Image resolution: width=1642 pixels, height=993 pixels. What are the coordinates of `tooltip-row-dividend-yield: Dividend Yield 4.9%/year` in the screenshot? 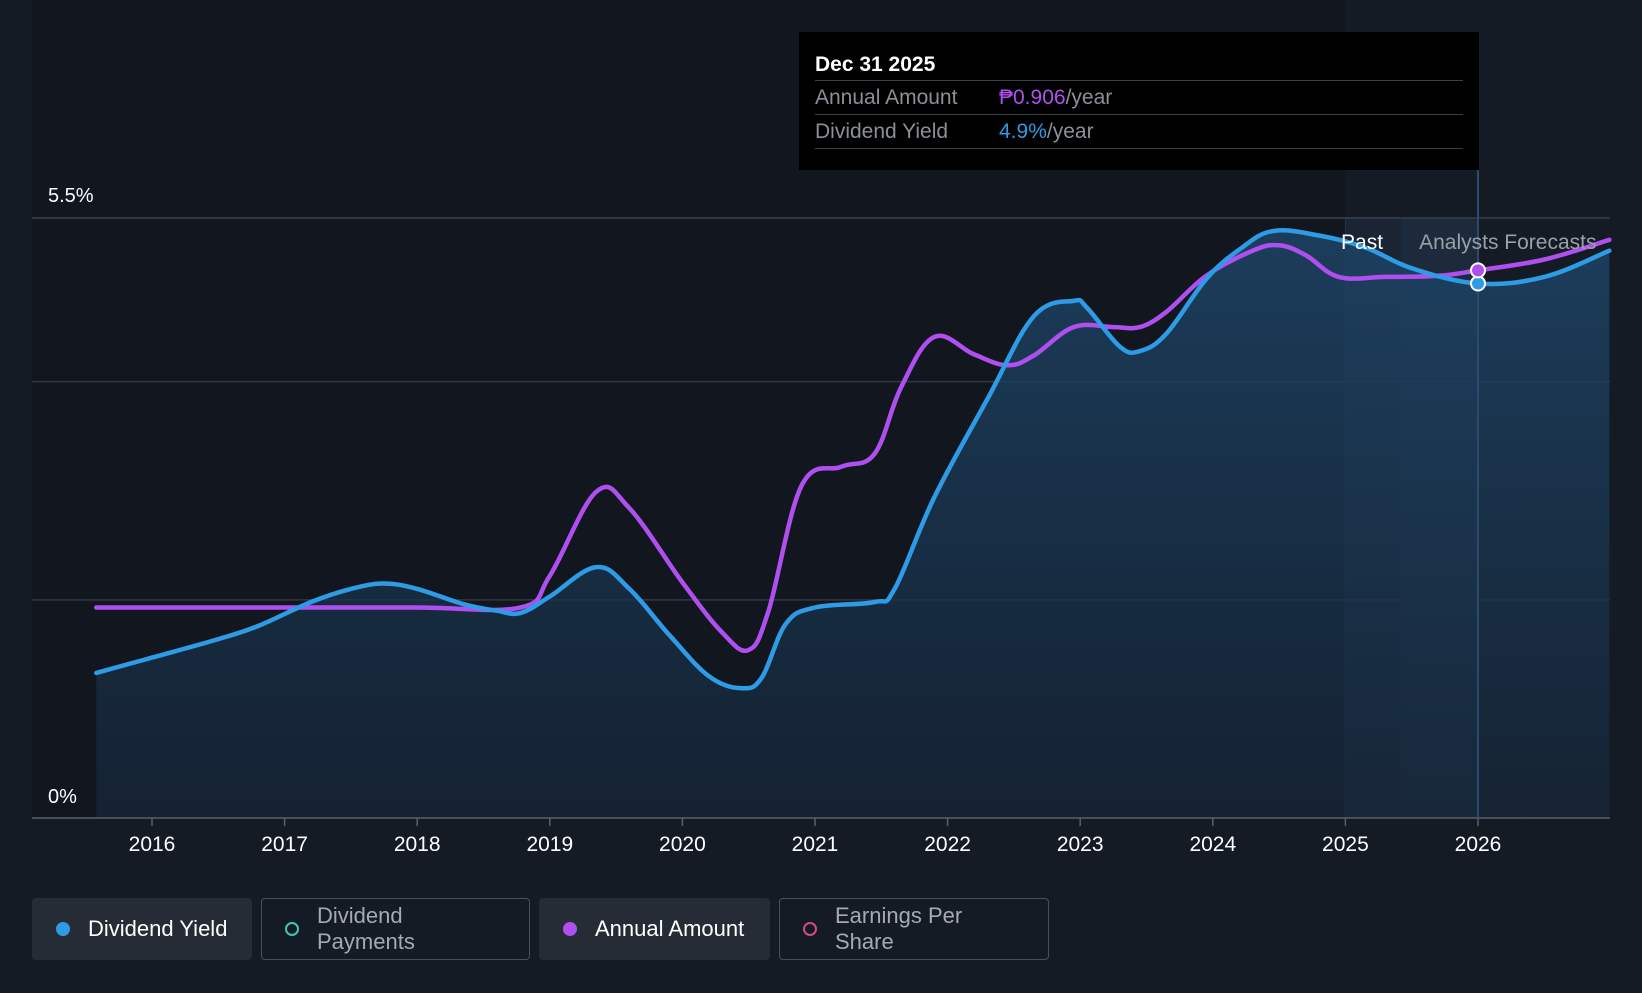 It's located at (1139, 131).